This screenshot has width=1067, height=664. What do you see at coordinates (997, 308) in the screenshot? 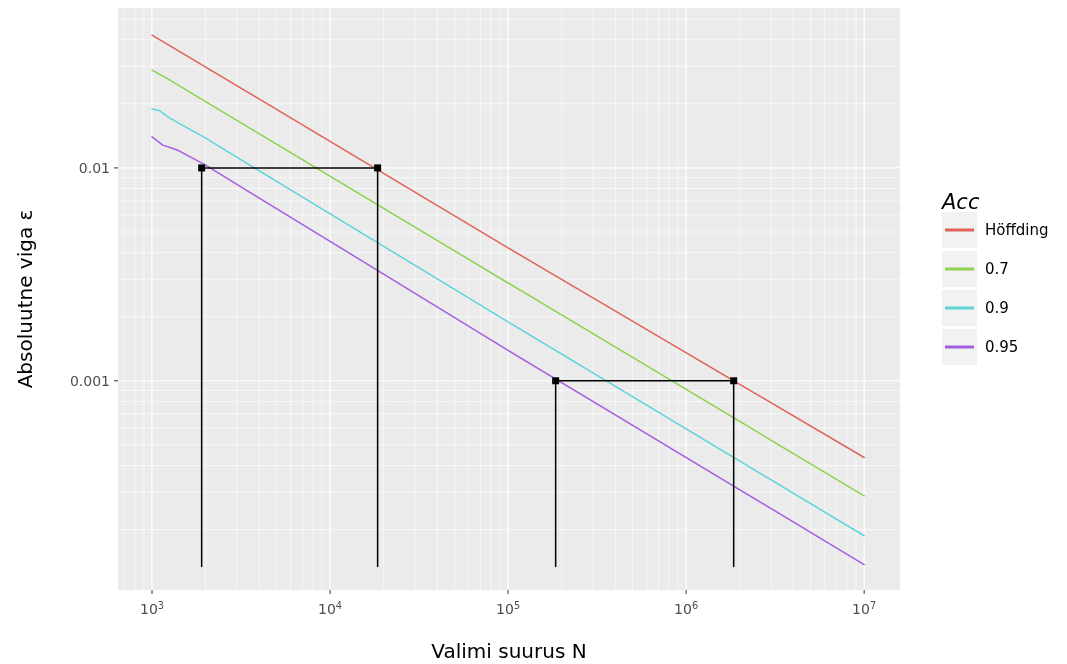
I see `legend-label: 0.9` at bounding box center [997, 308].